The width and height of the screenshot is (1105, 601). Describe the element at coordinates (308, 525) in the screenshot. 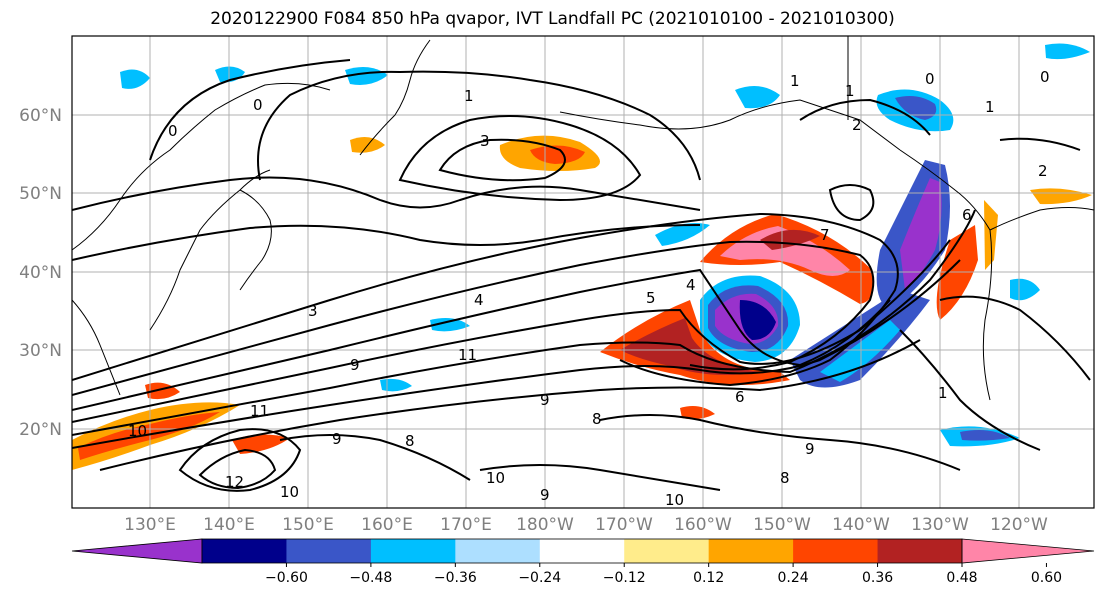

I see `lon-label: 150°E` at that location.